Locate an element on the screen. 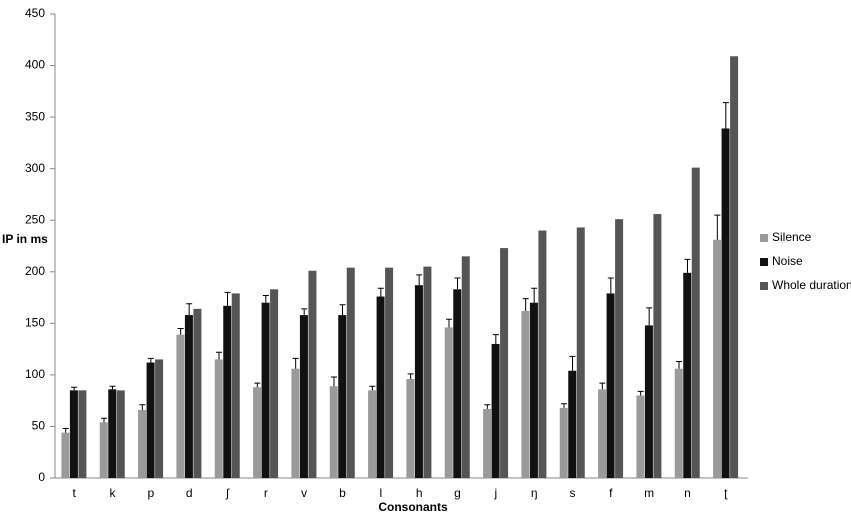 The width and height of the screenshot is (851, 520). x-tick-label: ŋ is located at coordinates (534, 493).